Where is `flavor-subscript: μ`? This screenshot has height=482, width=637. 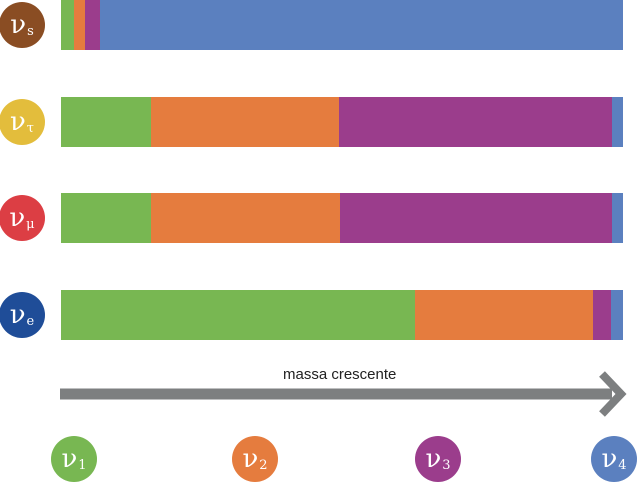 flavor-subscript: μ is located at coordinates (30, 224).